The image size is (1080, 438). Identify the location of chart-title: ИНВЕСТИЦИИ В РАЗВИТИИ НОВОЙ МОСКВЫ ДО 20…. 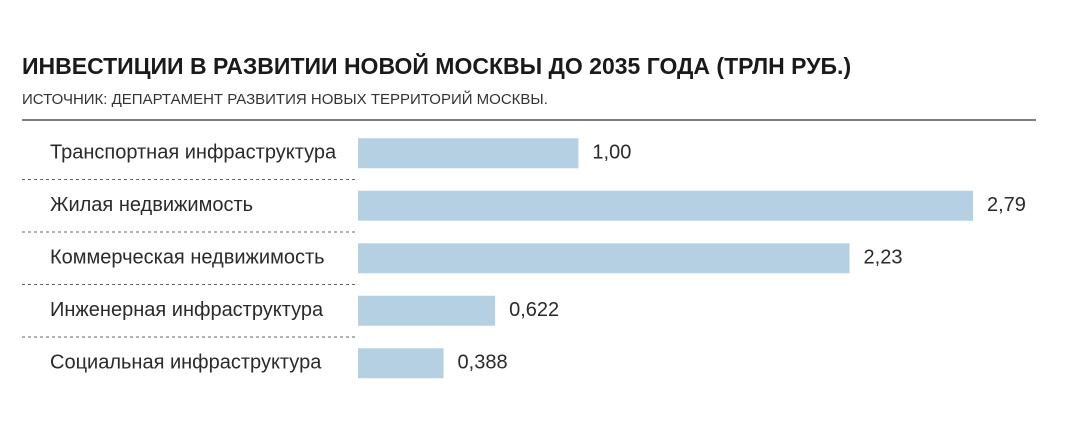
(436, 65).